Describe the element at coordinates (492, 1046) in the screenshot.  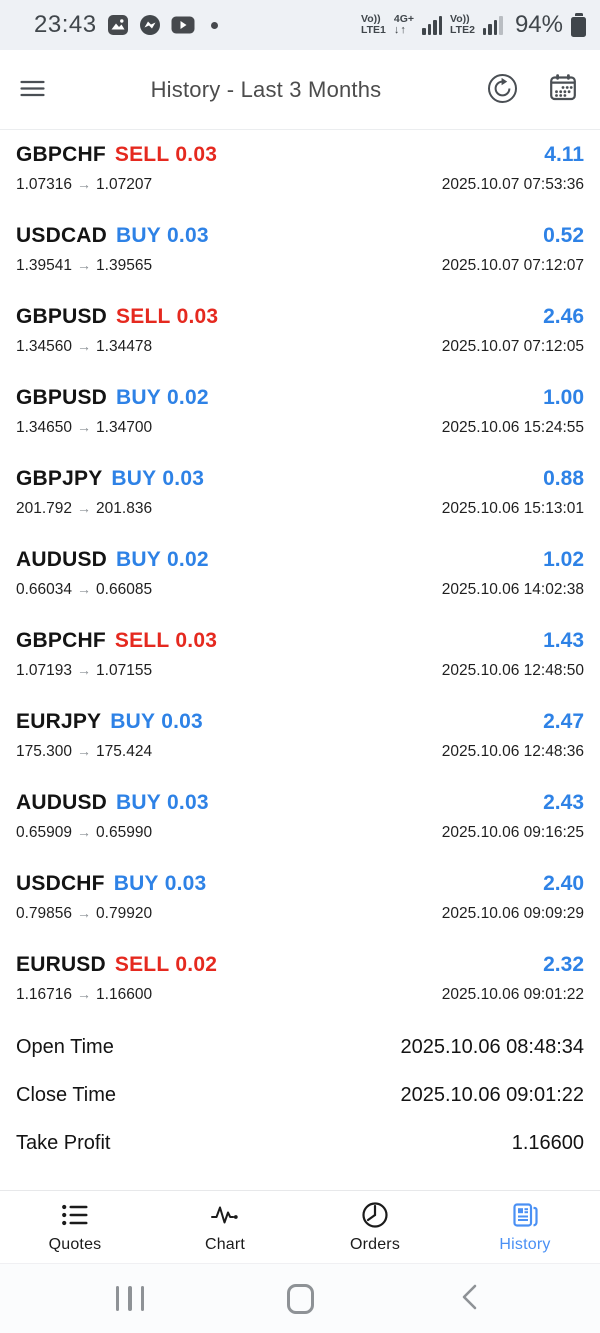
I see `detail-value: 2025.10.06 08:48:34` at that location.